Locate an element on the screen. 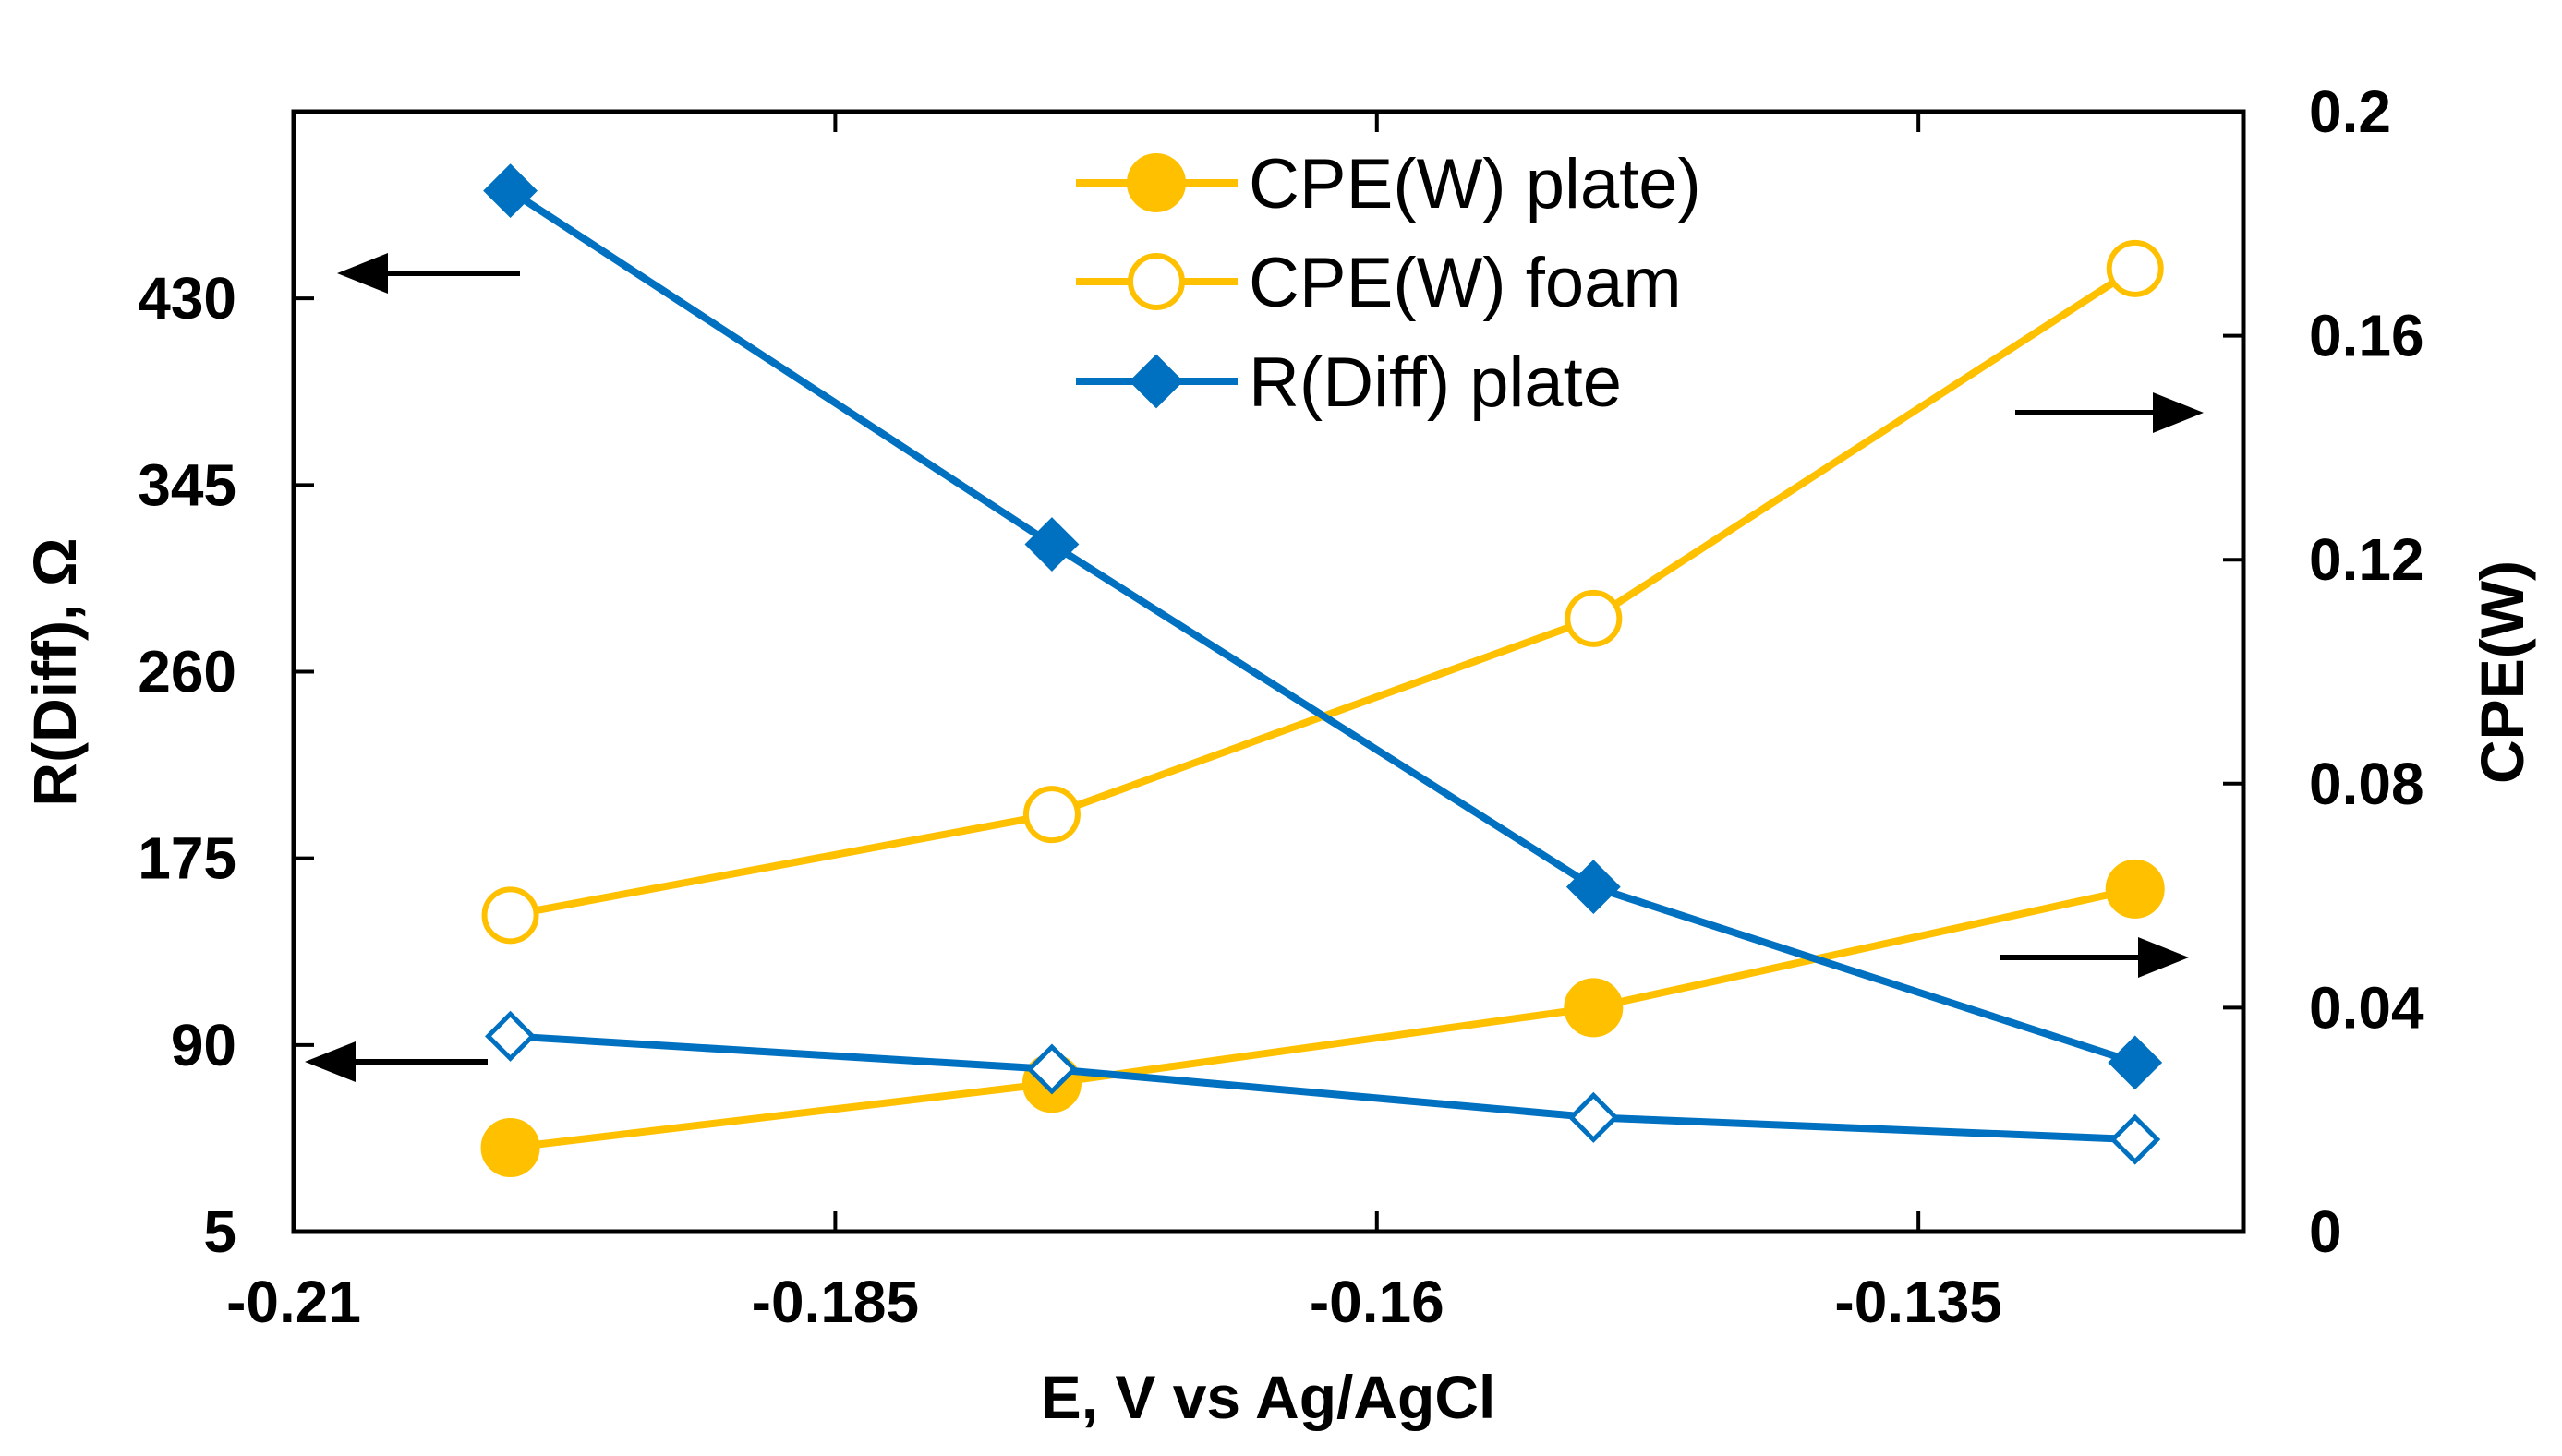 Image resolution: width=2562 pixels, height=1456 pixels. x-tick-label: -0.16 is located at coordinates (1377, 1302).